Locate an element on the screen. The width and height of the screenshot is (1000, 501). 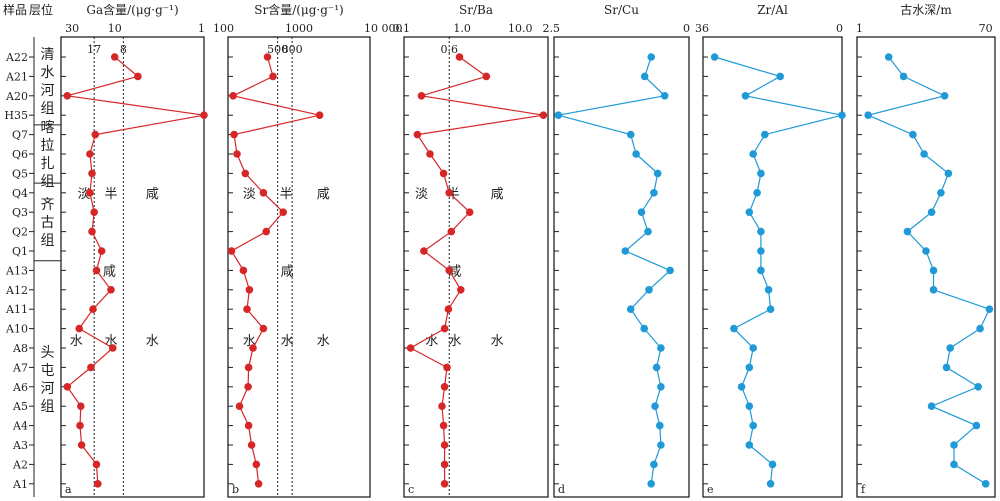
threshold-label: 17 is located at coordinates (94, 49).